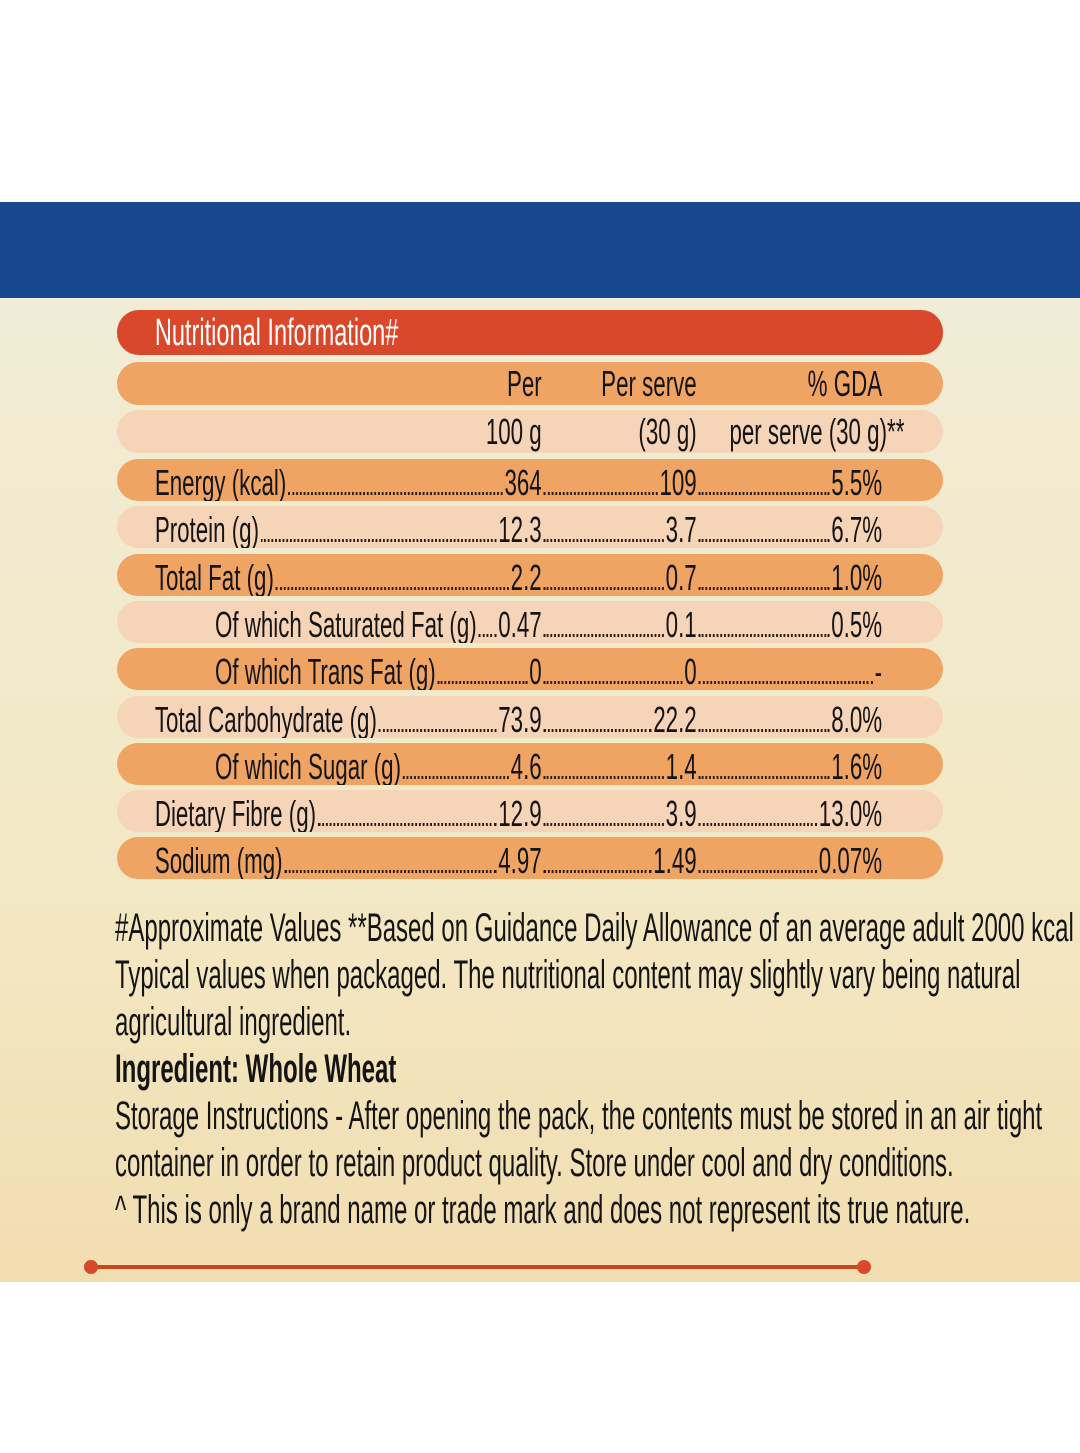 This screenshot has height=1453, width=1080. Describe the element at coordinates (850, 813) in the screenshot. I see `gda-value: 13.0%` at that location.